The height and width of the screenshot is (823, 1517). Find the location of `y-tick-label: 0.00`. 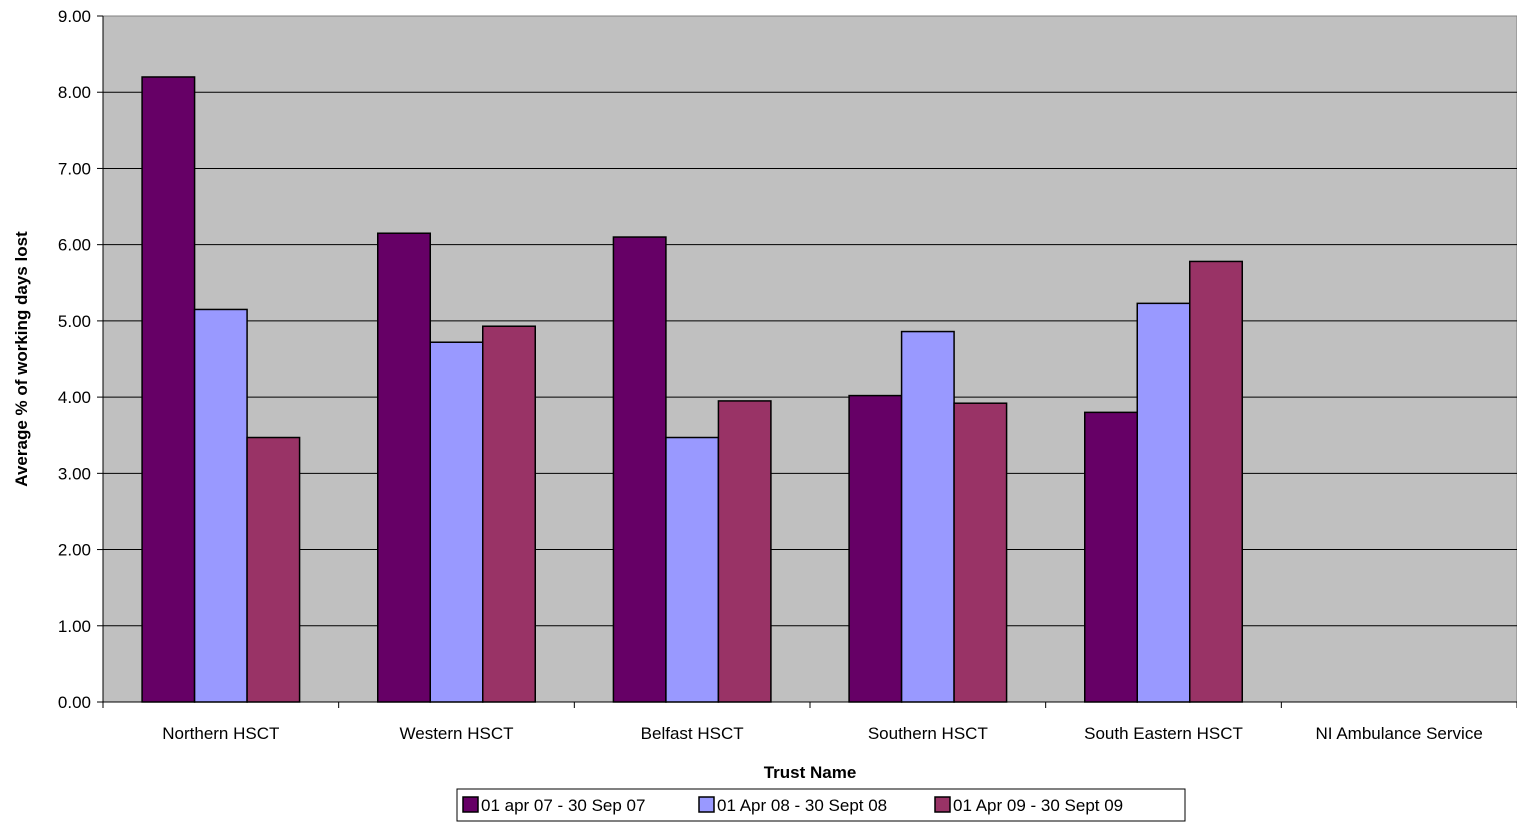

y-tick-label: 0.00 is located at coordinates (74, 702).